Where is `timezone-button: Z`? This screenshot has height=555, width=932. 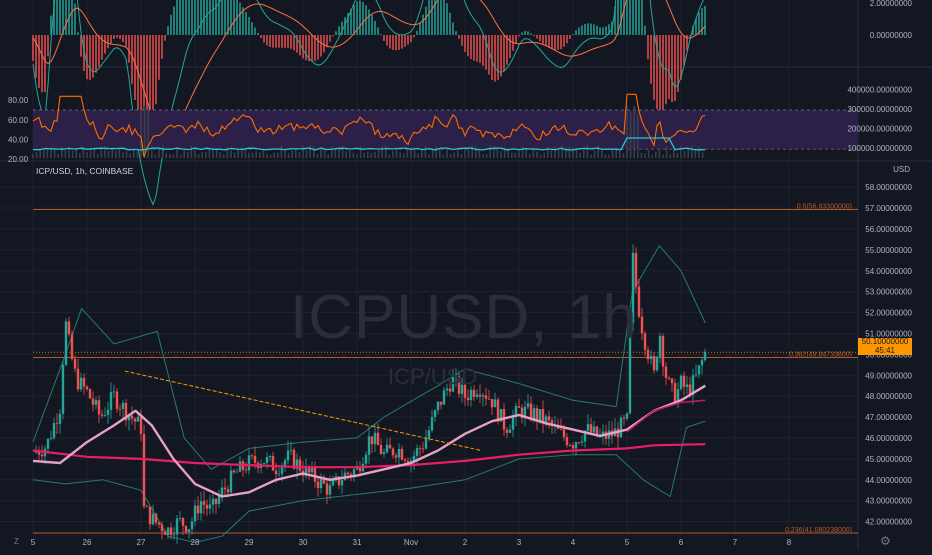
timezone-button: Z is located at coordinates (16, 541).